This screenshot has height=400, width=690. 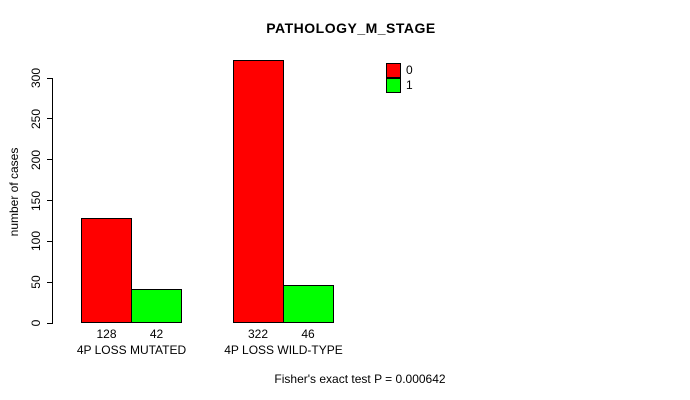 I want to click on chart-title: PATHOLOGY_M_STAGE, so click(x=351, y=28).